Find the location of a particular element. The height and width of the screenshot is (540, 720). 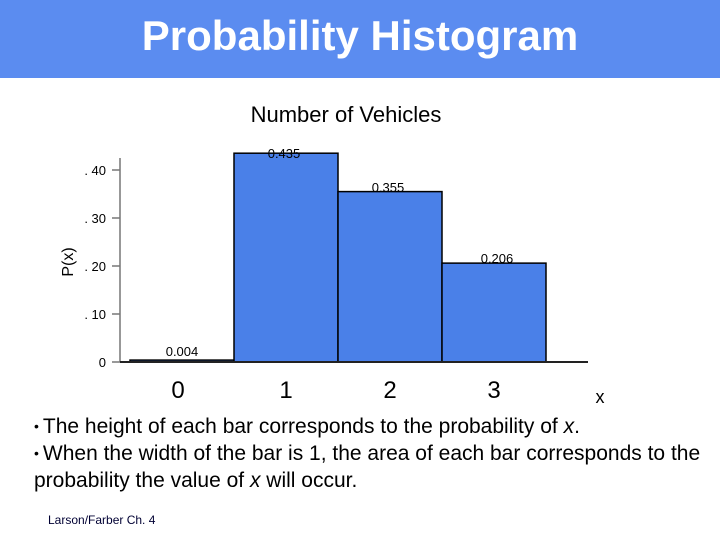

y-tick-label: . 20 is located at coordinates (95, 266).